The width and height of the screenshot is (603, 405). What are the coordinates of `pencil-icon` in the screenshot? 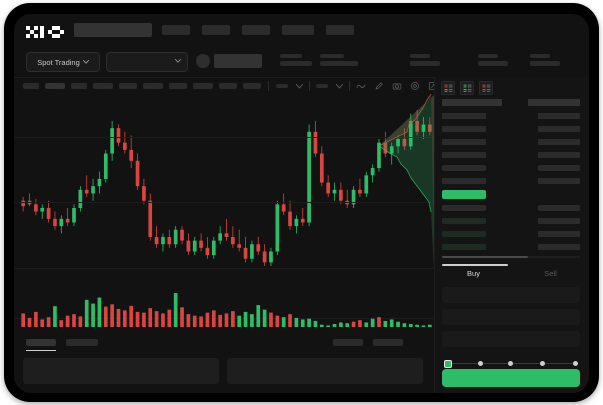 It's located at (379, 86).